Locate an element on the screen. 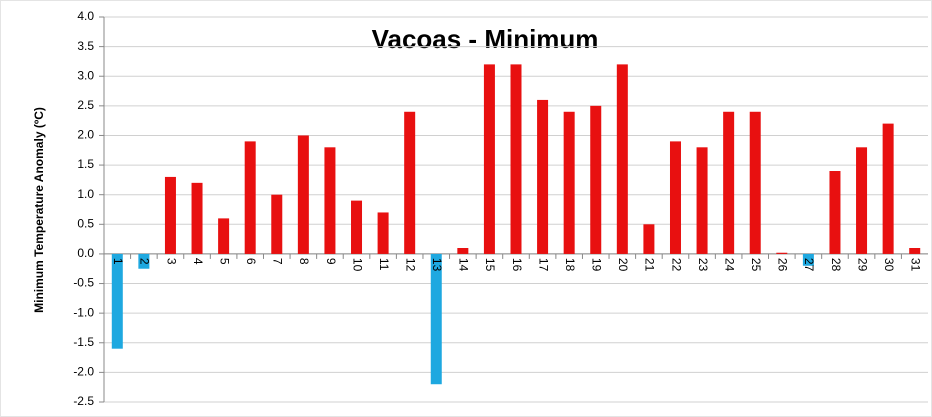  x-tick-label: 21 is located at coordinates (650, 265).